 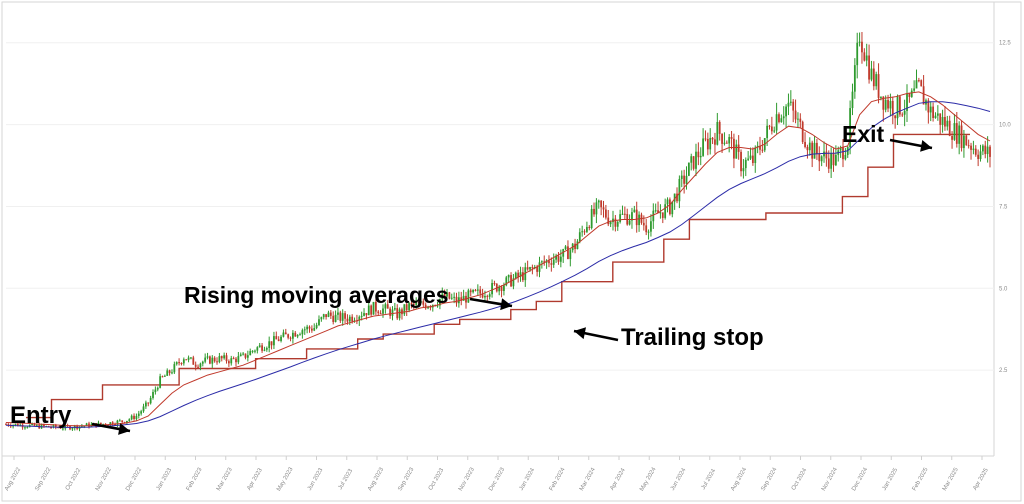 I want to click on arrow-exit-head, so click(x=926, y=146).